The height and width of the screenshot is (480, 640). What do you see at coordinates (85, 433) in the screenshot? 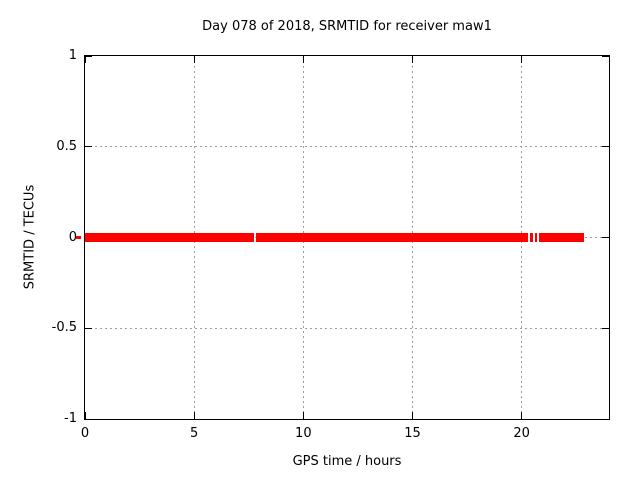
I see `x-tick-label: 0` at bounding box center [85, 433].